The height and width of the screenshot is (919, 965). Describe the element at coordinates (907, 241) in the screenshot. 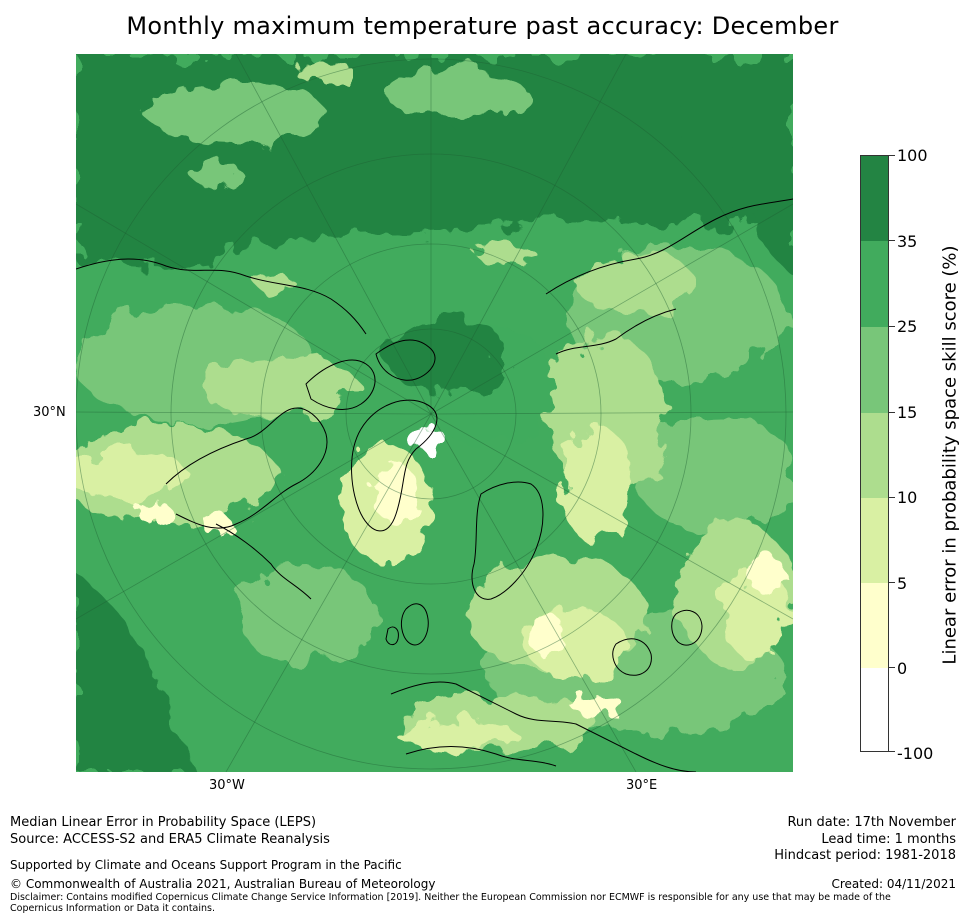

I see `colorbar-tick-label: 35` at that location.